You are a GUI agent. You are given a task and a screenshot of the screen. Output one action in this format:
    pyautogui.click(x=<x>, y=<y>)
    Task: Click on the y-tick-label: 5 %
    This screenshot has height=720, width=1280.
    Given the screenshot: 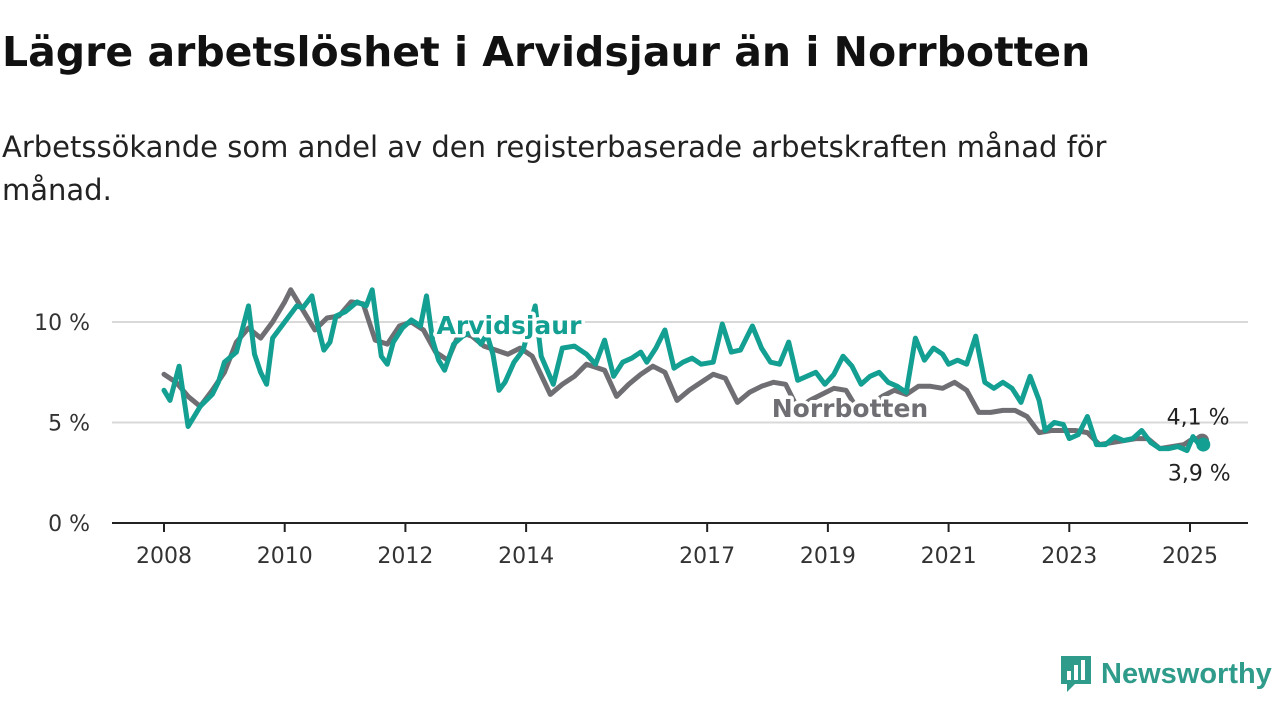 What is the action you would take?
    pyautogui.click(x=69, y=424)
    